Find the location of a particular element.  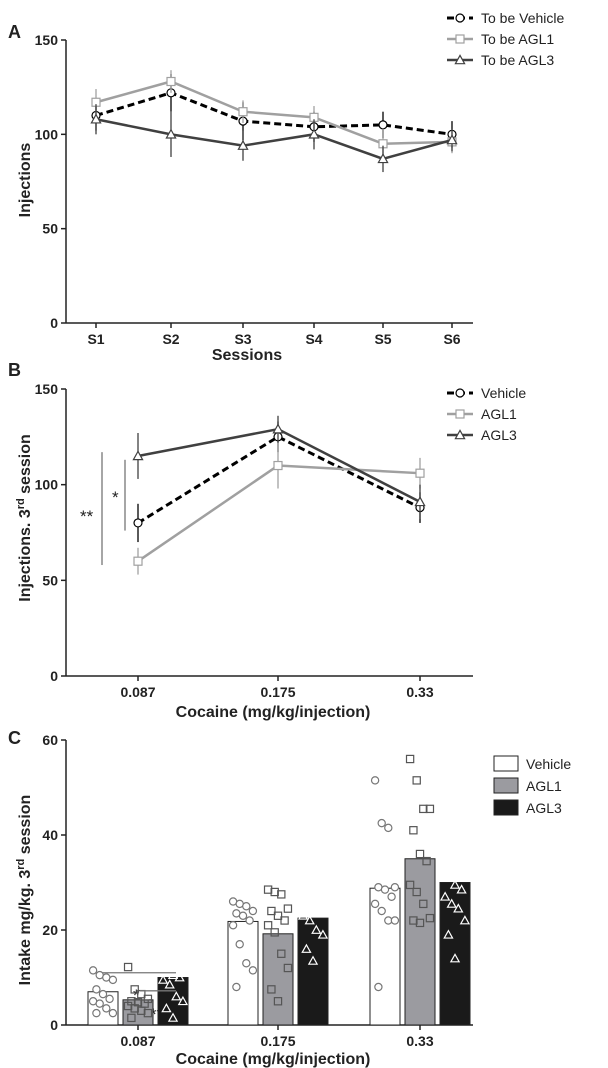

panel-b-y-tick-label: 100 is located at coordinates (47, 485).